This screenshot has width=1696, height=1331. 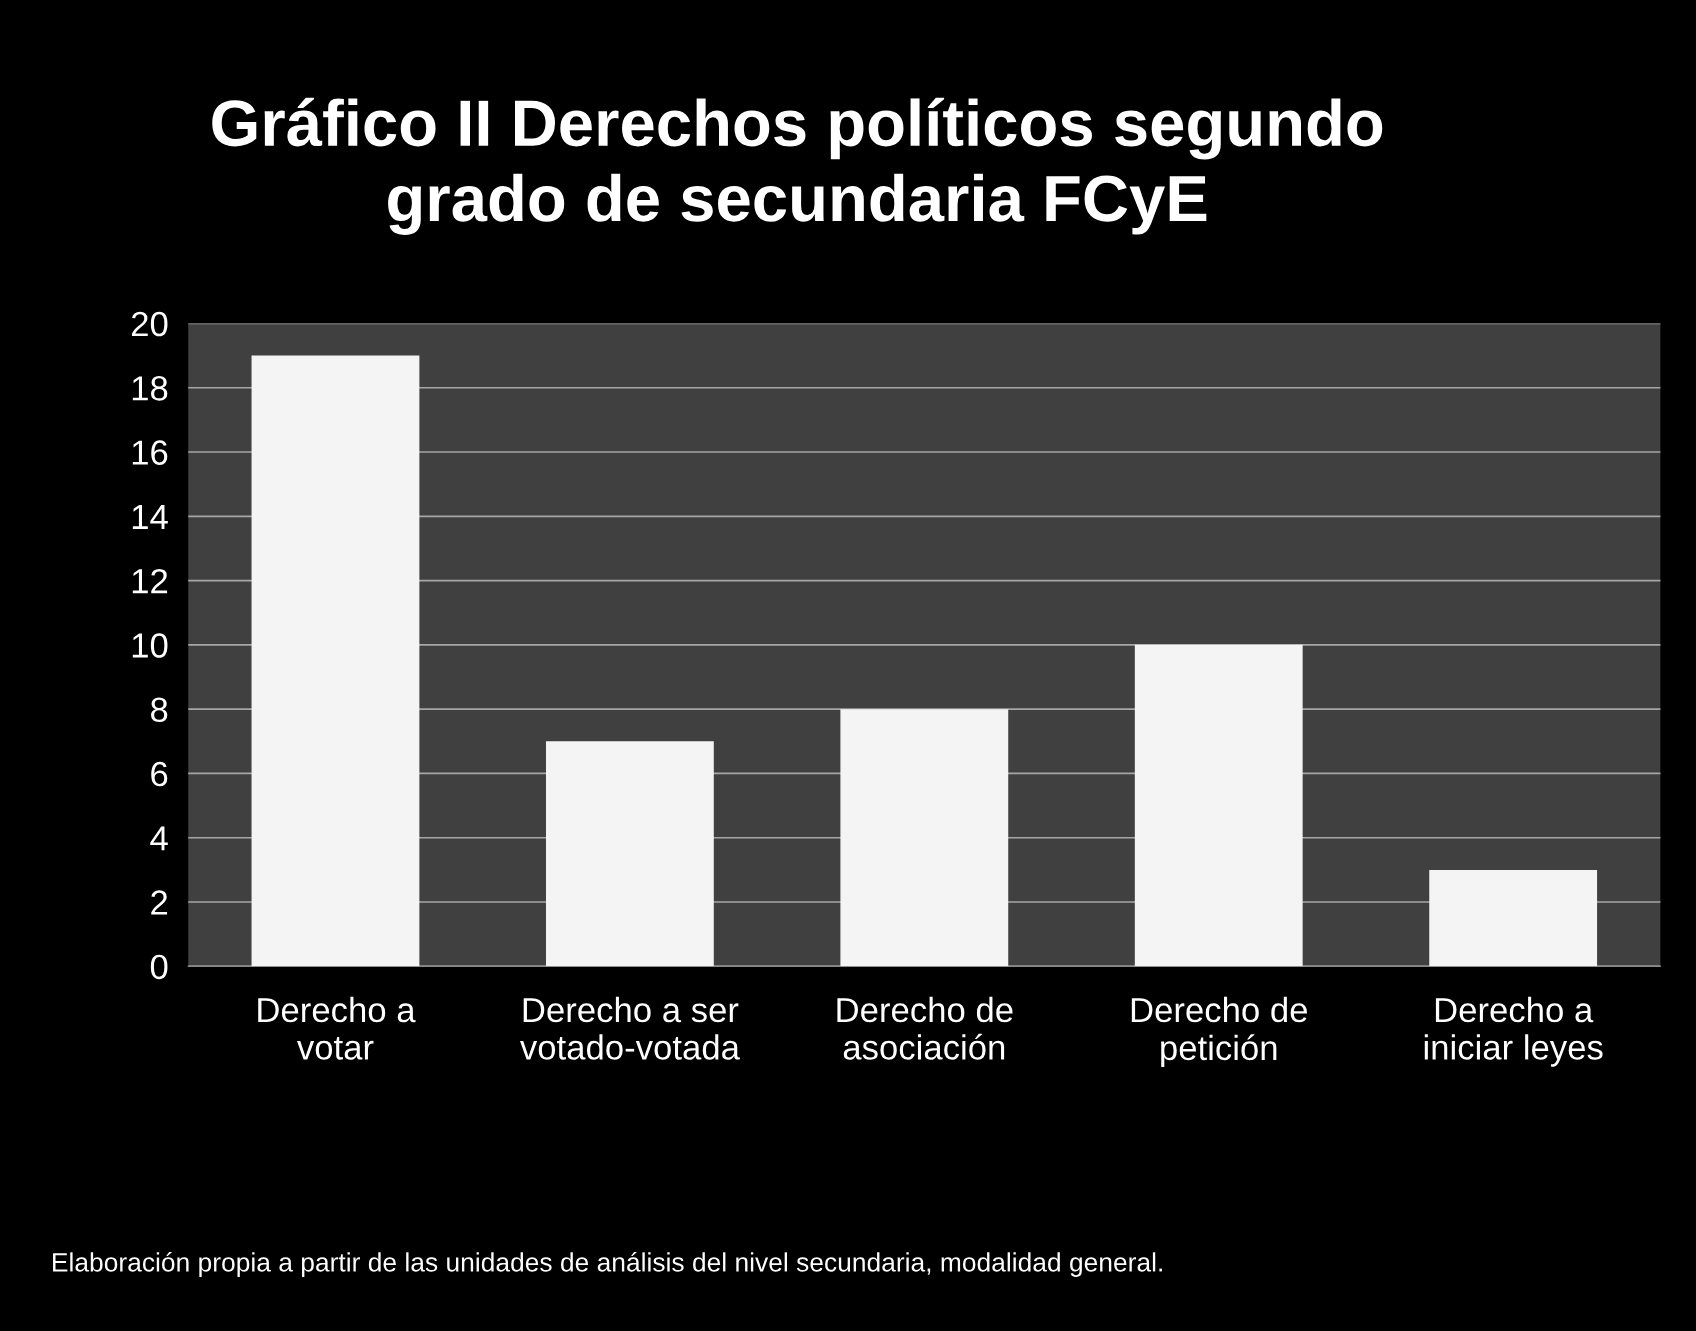 I want to click on x-tick-label: Derecho a iniciar leyes, so click(x=1513, y=1031).